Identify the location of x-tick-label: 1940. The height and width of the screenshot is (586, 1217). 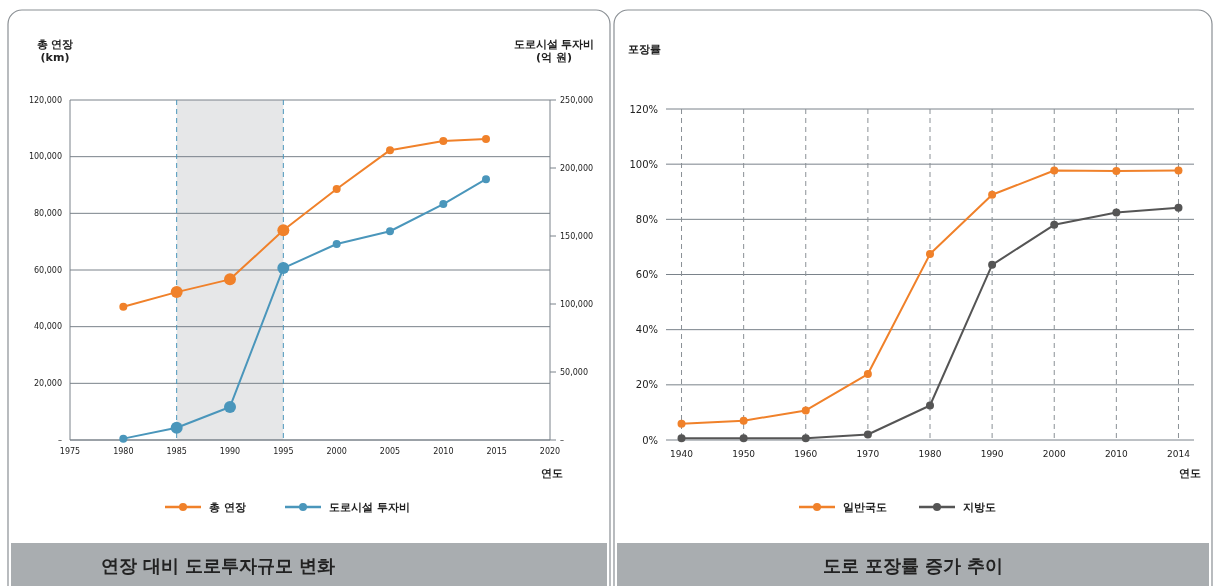
(682, 454).